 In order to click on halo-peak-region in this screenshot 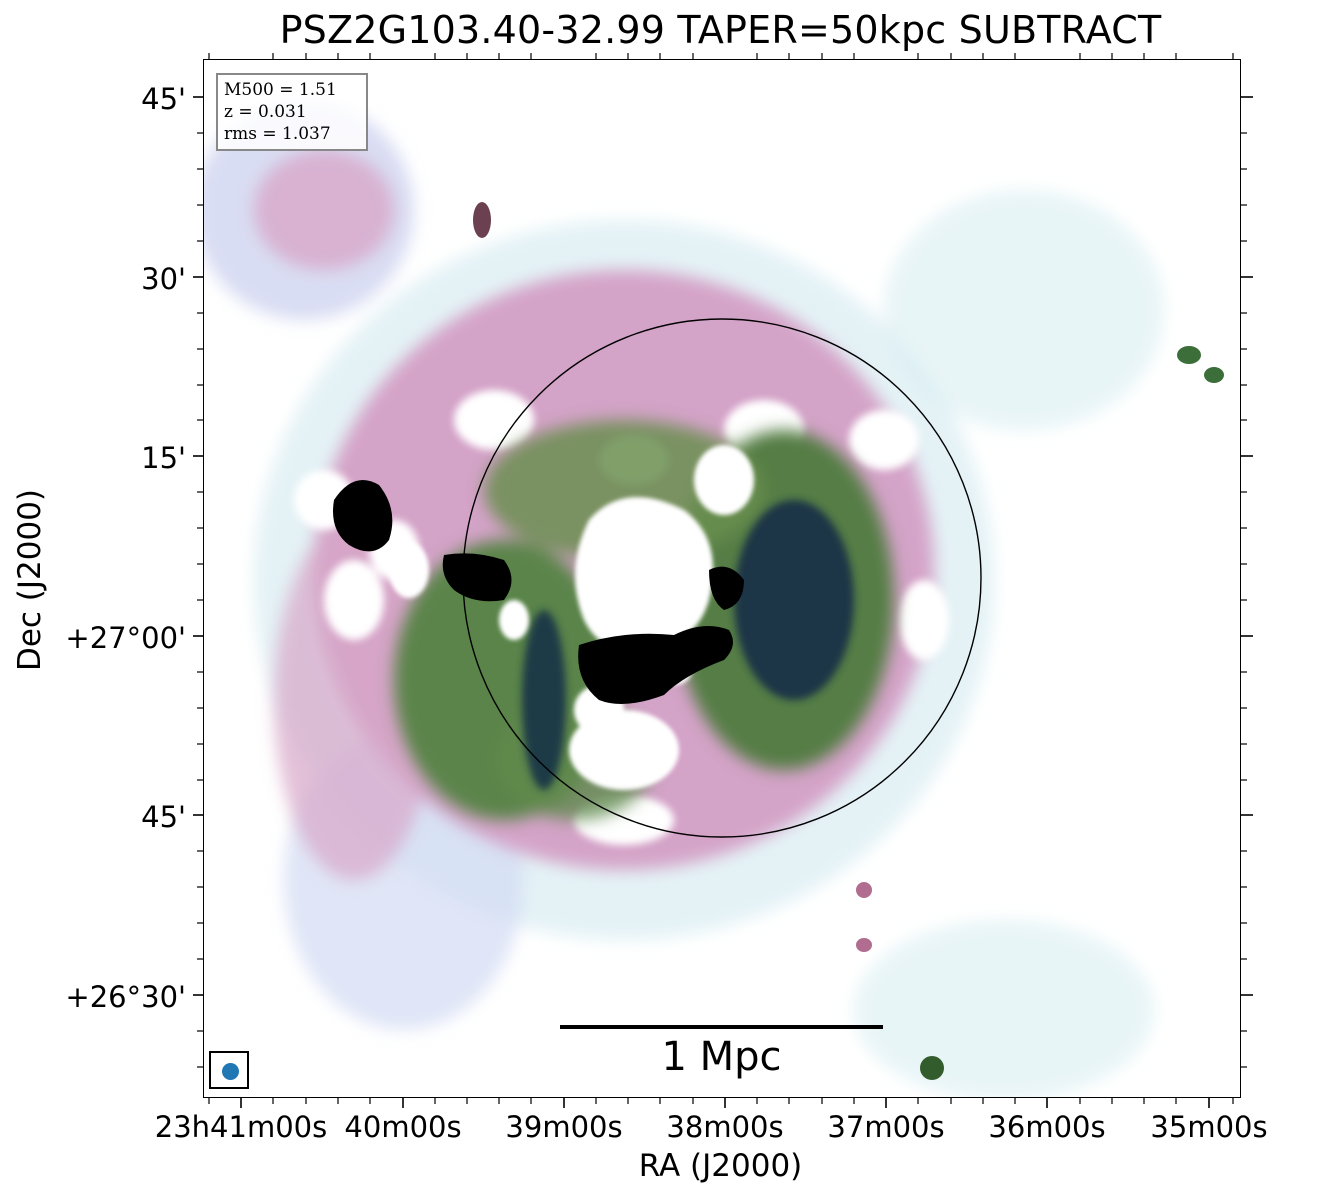, I will do `click(688, 645)`.